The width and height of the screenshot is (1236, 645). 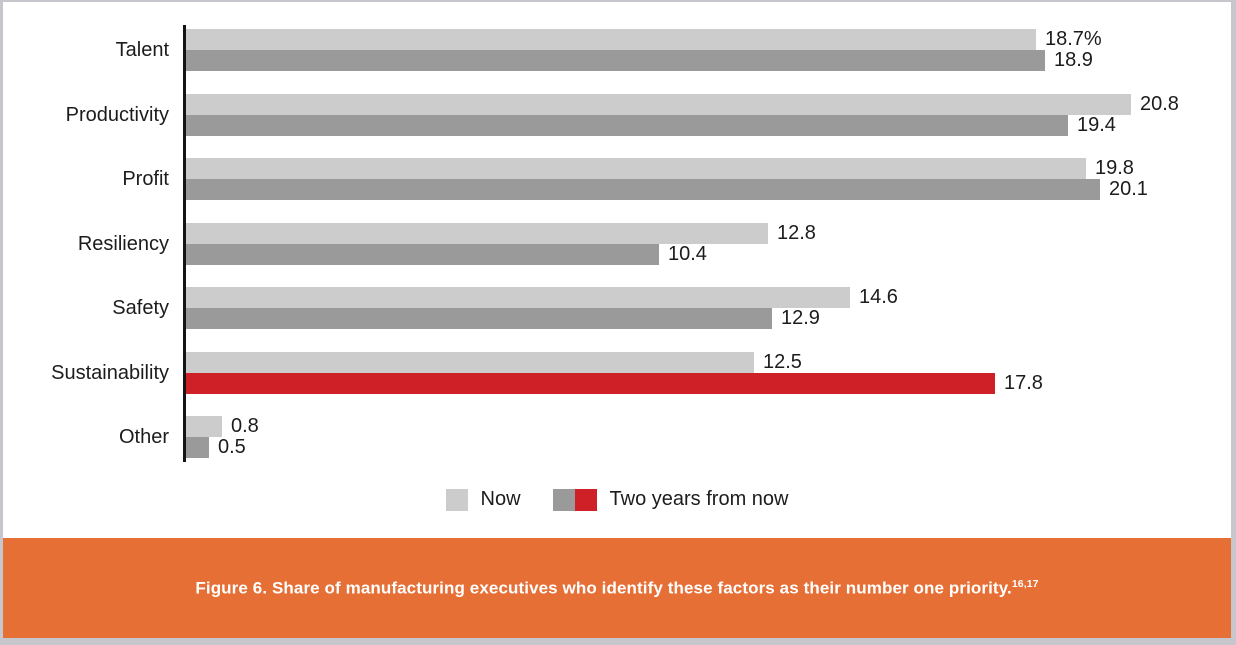 What do you see at coordinates (140, 308) in the screenshot?
I see `category-label: Safety` at bounding box center [140, 308].